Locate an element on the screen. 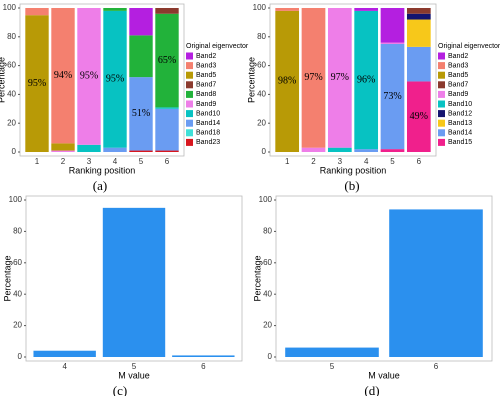  value-label: 94% is located at coordinates (63, 75).